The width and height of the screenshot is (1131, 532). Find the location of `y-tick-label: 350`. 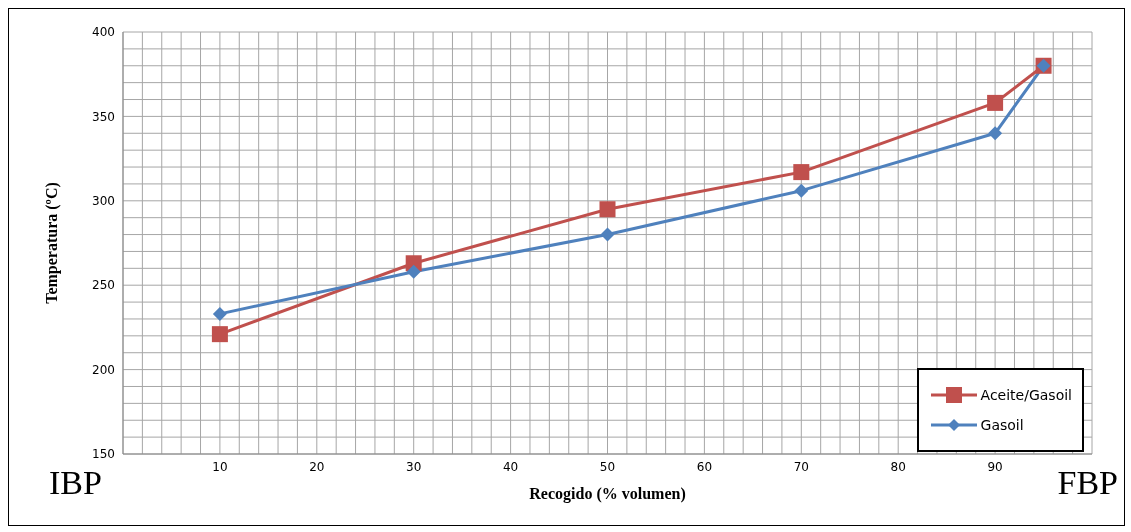

y-tick-label: 350 is located at coordinates (103, 116).